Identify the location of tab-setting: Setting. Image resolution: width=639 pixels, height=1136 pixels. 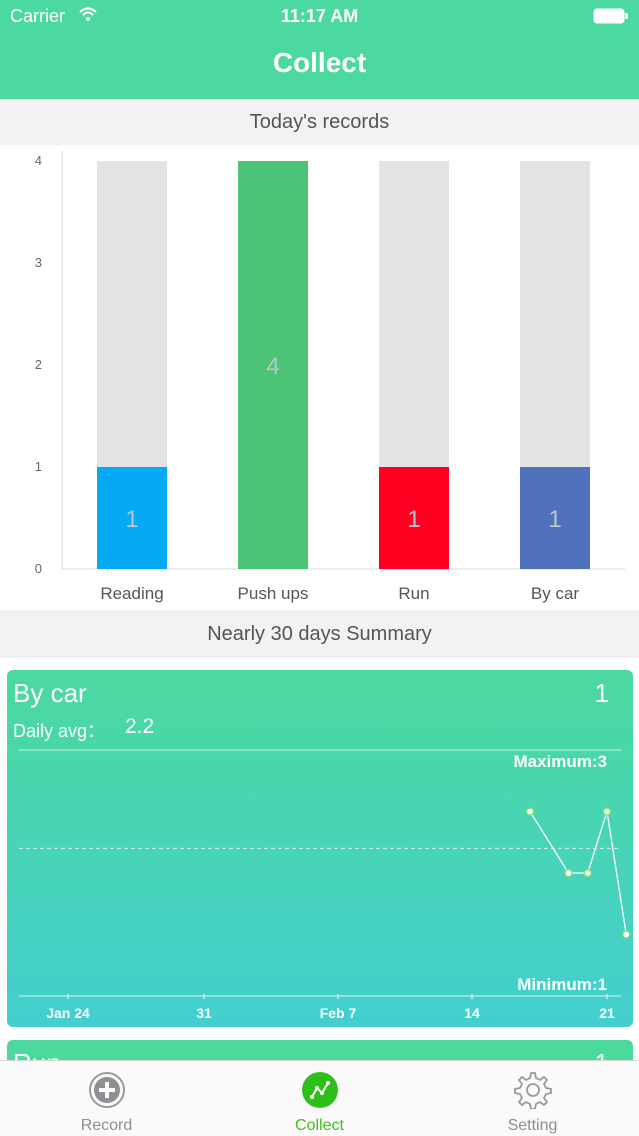
(532, 1098).